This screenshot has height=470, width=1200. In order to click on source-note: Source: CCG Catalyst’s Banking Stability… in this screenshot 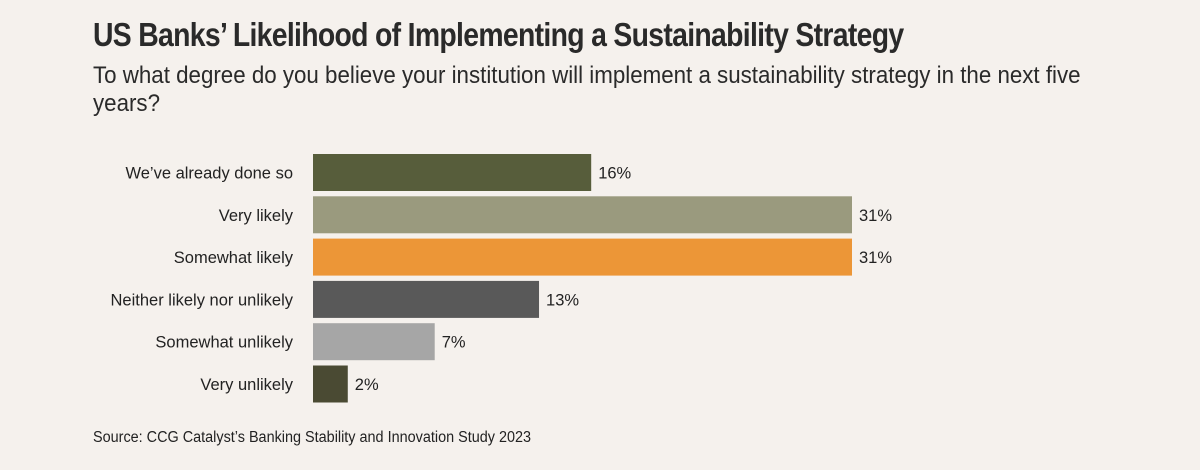, I will do `click(312, 437)`.